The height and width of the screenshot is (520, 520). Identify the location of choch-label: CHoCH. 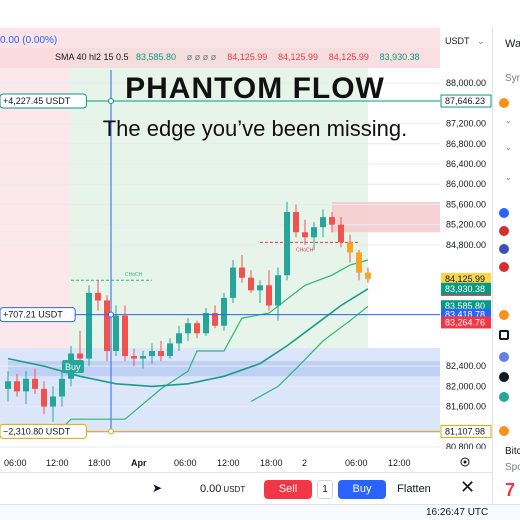
(134, 275).